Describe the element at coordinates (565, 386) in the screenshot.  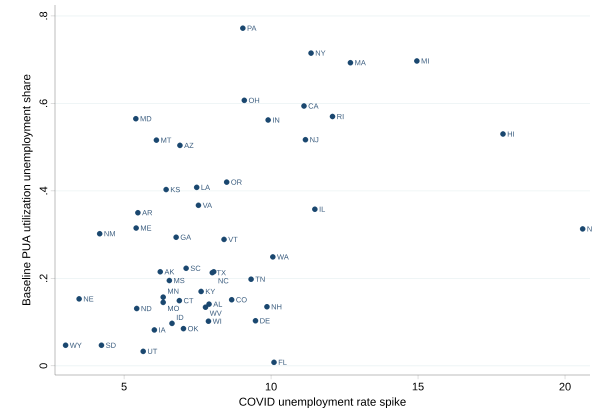
I see `x-tick-label: 20` at that location.